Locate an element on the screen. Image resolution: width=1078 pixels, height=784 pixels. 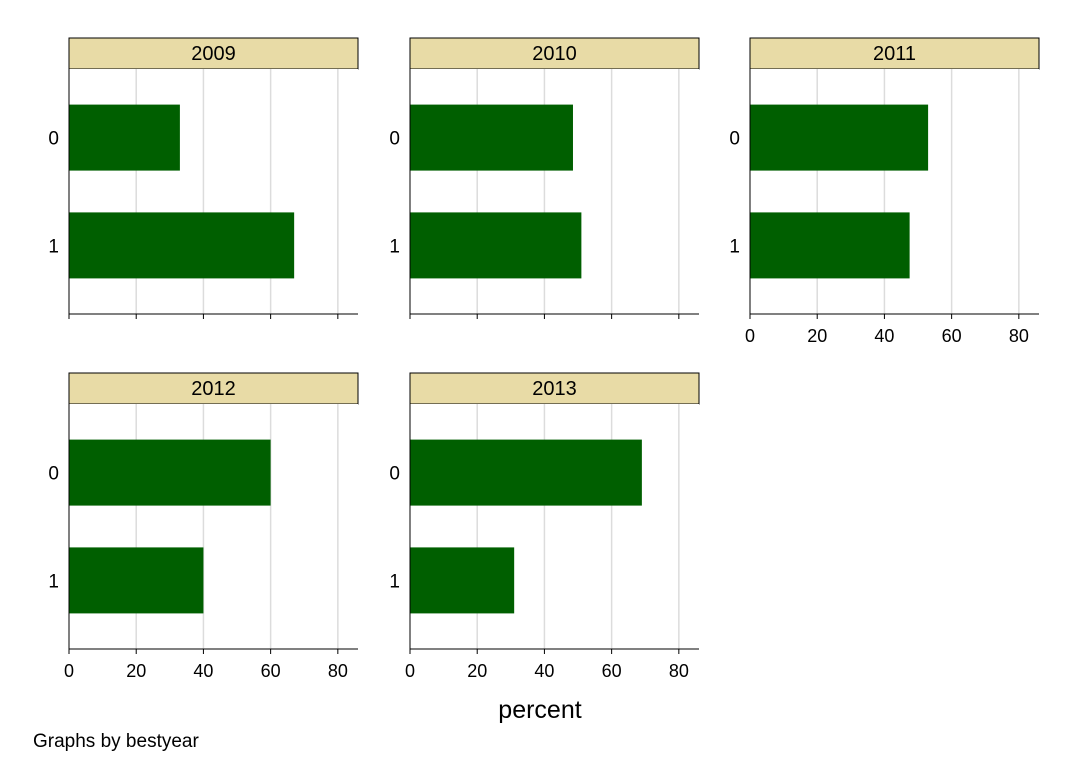
panel-title: 2010 is located at coordinates (554, 54).